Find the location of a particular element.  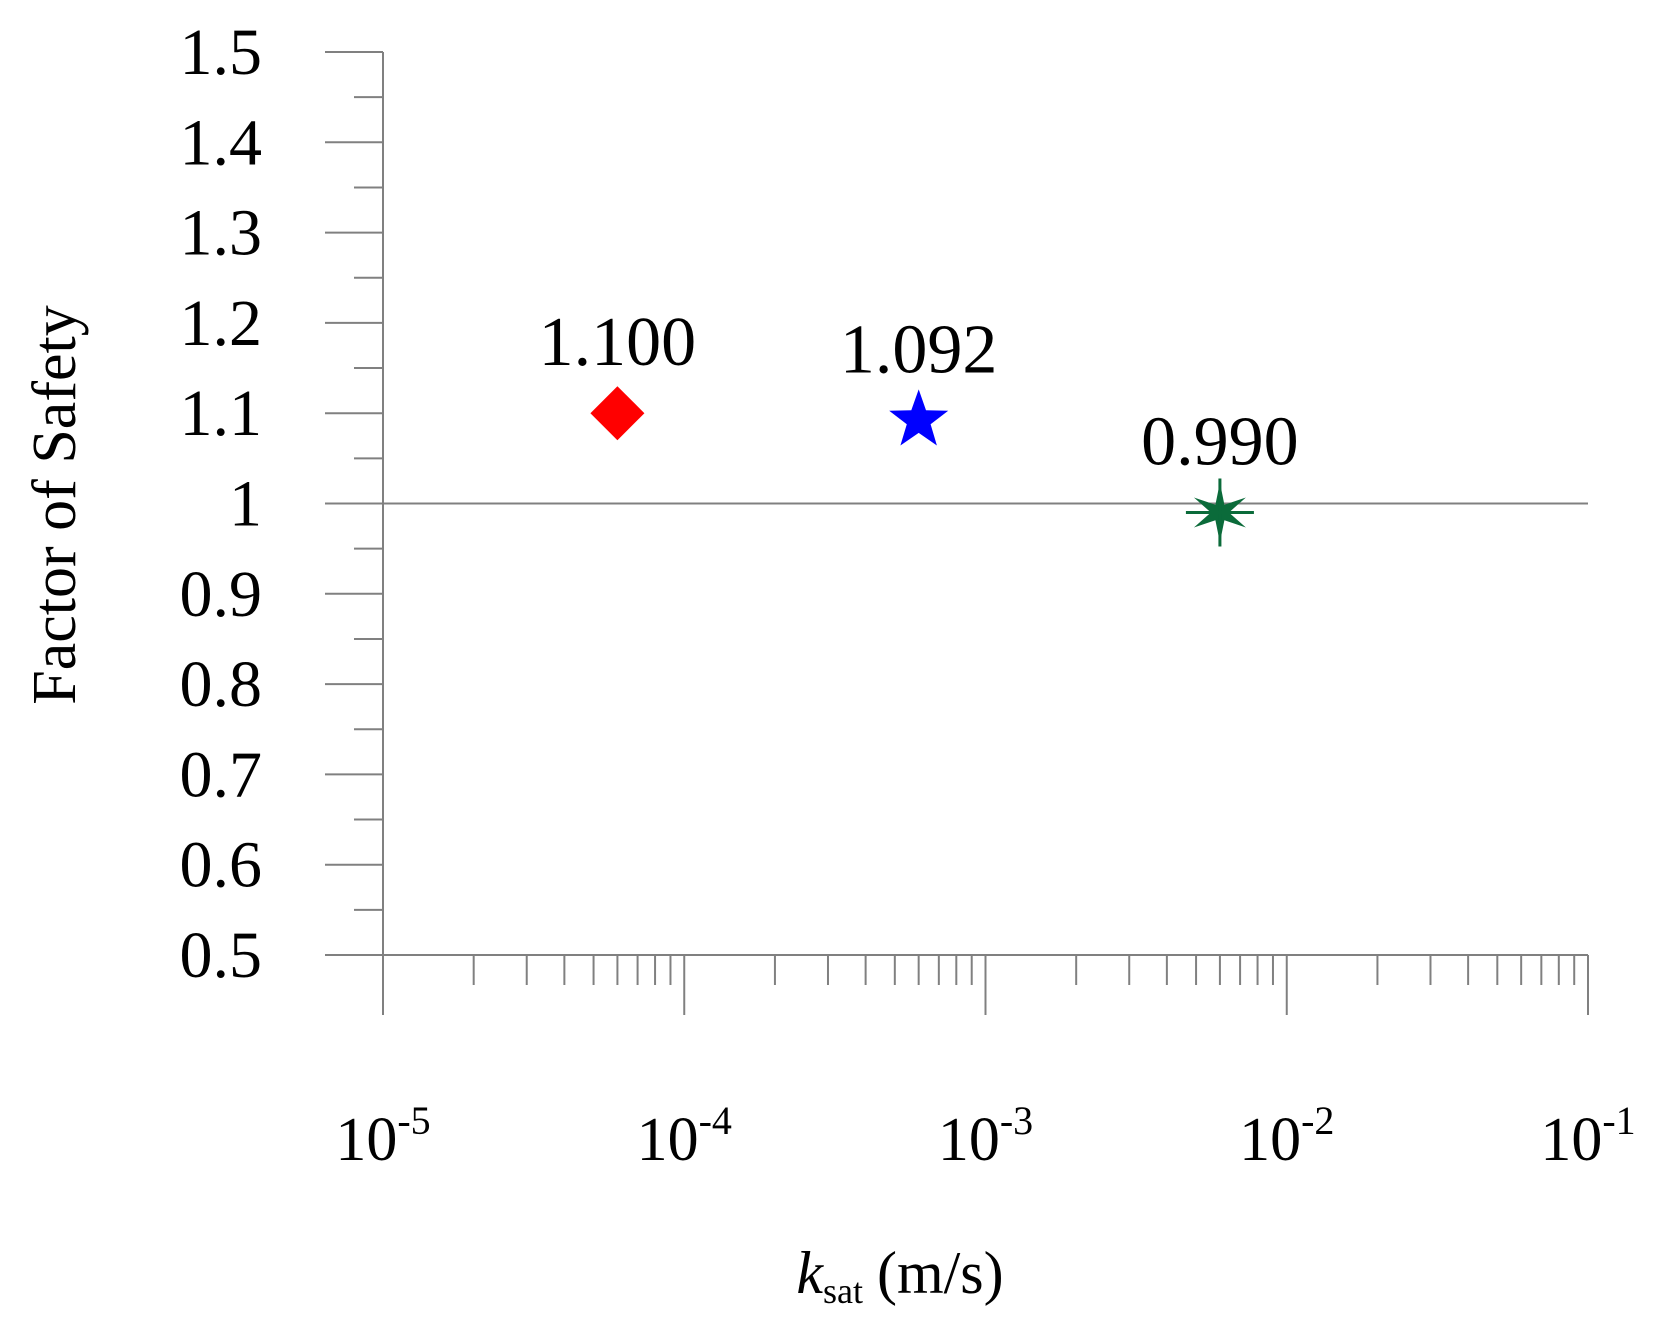

x-tick-label: 10⁻³ is located at coordinates (985, 1136).